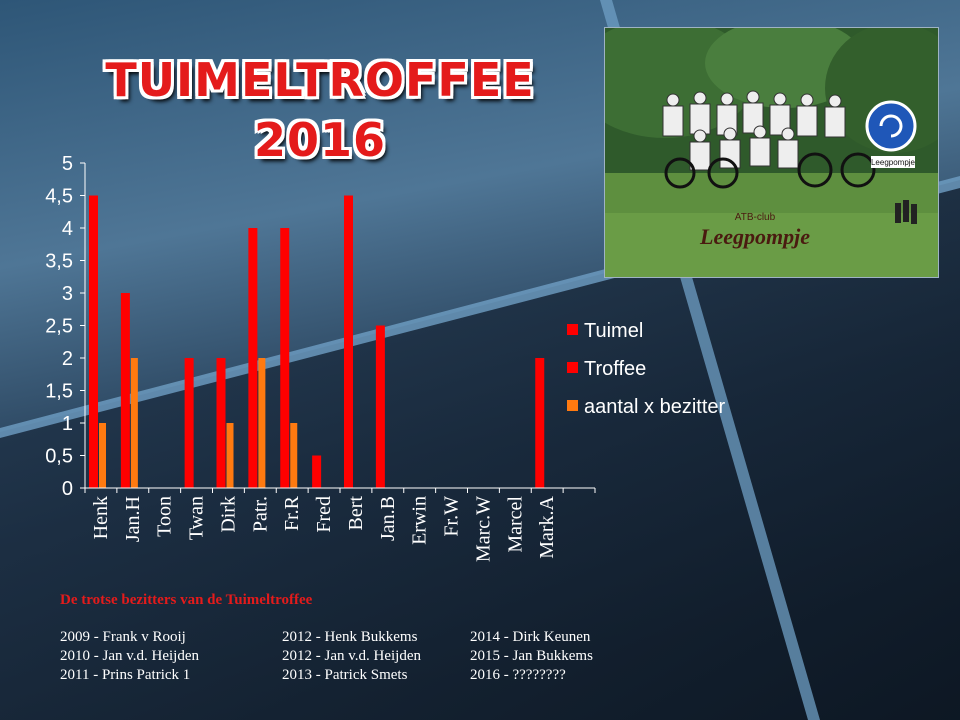  What do you see at coordinates (262, 423) in the screenshot?
I see `bar-aantal-x-bezitter-patr` at bounding box center [262, 423].